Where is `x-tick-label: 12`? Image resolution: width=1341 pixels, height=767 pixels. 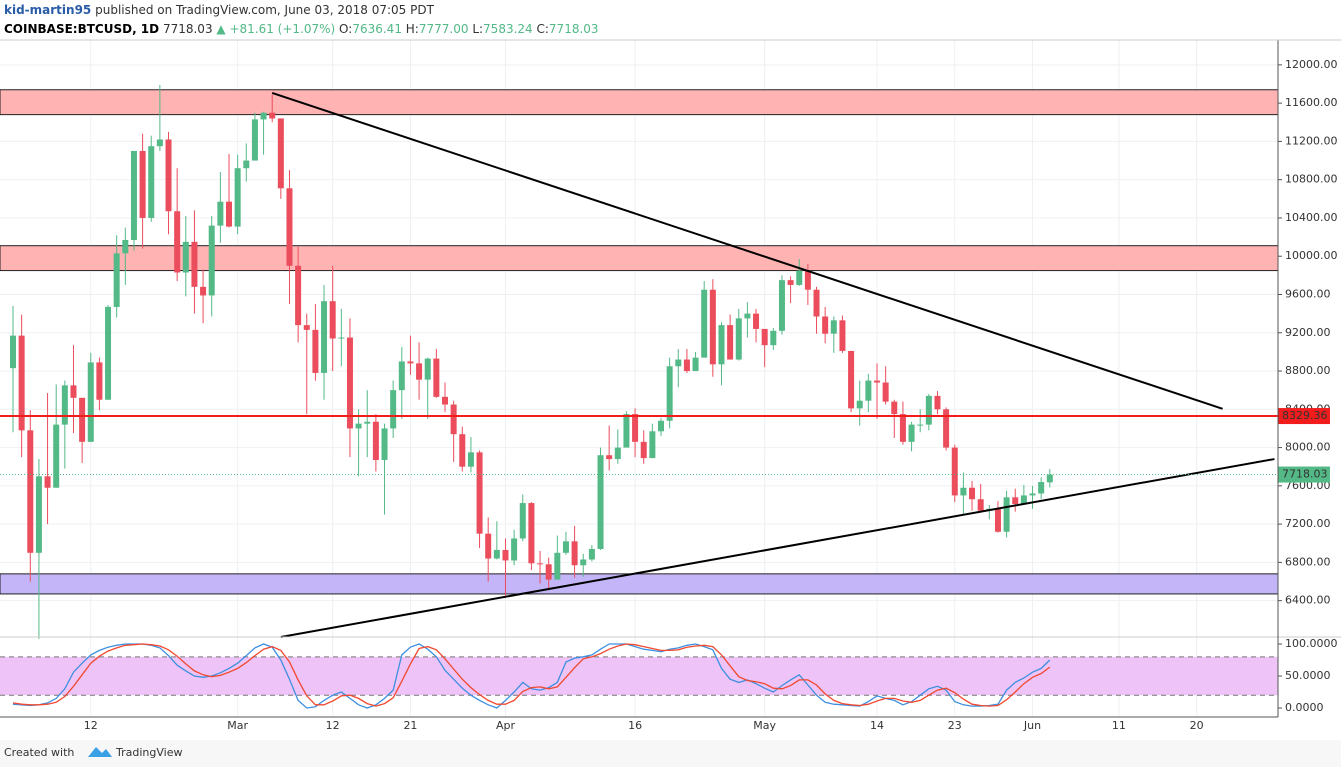
x-tick-label: 12 is located at coordinates (333, 725).